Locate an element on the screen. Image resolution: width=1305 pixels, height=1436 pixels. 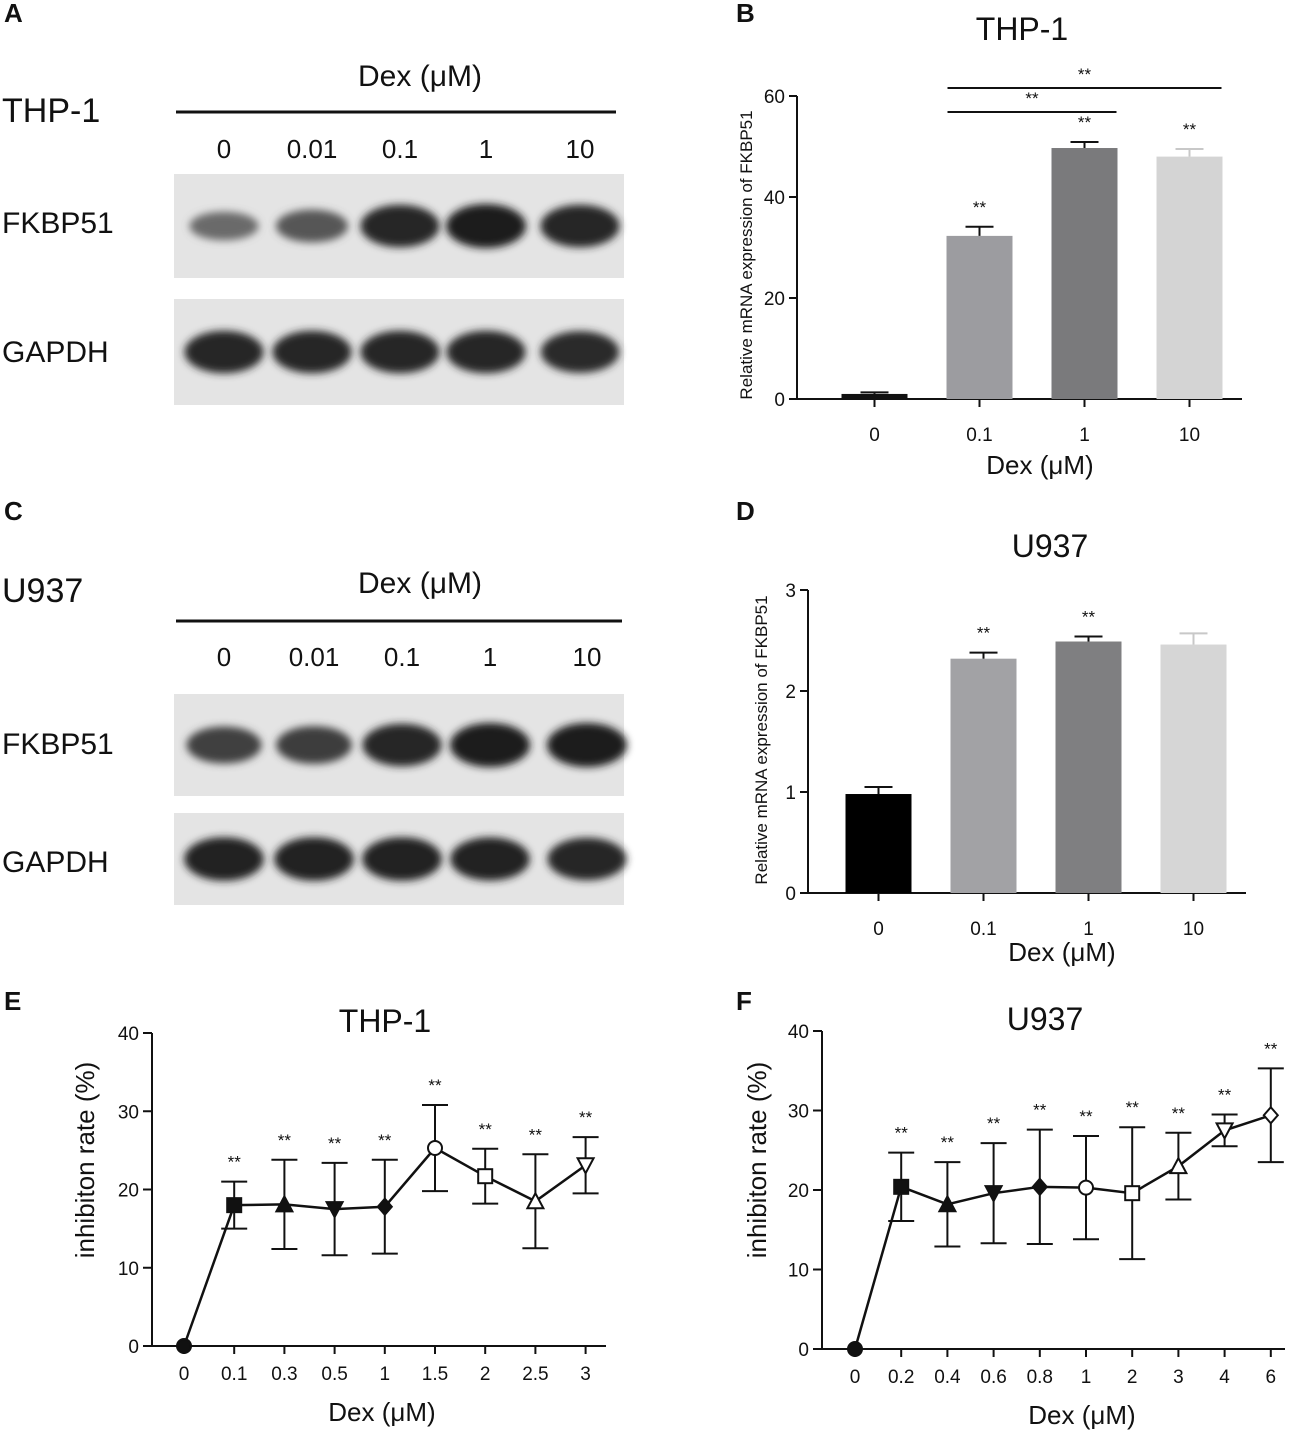
y-tick-label: 20 is located at coordinates (128, 1191).